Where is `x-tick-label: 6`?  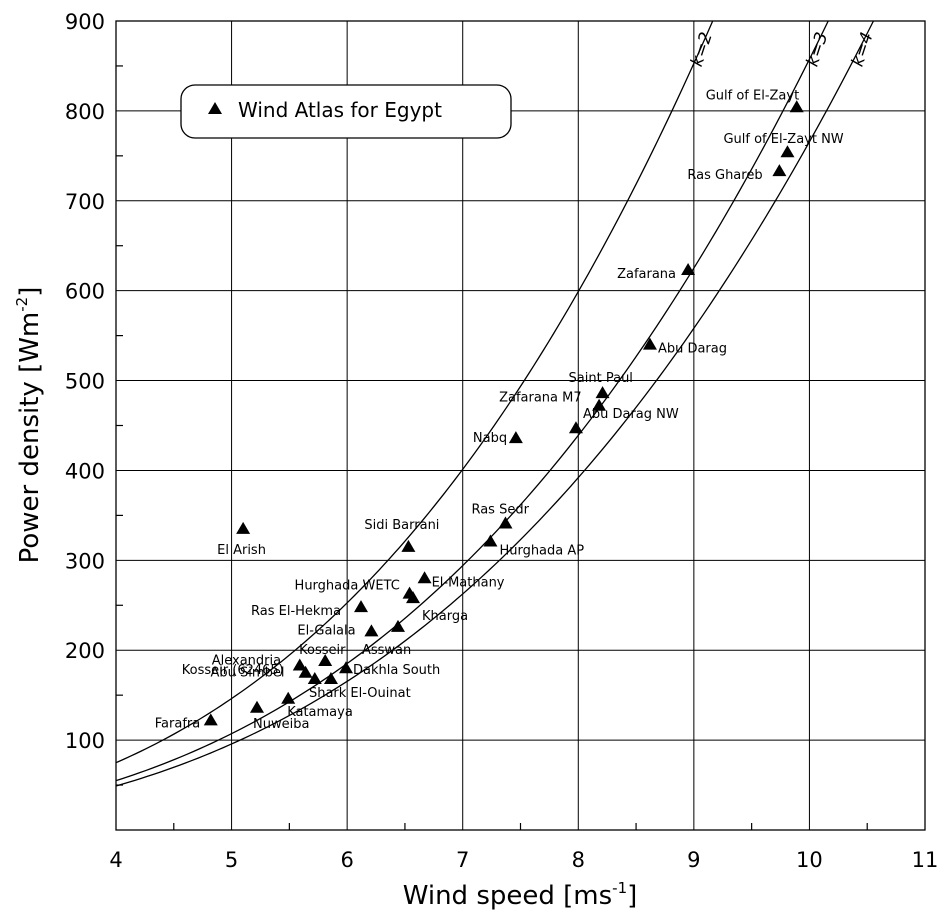 x-tick-label: 6 is located at coordinates (346, 860).